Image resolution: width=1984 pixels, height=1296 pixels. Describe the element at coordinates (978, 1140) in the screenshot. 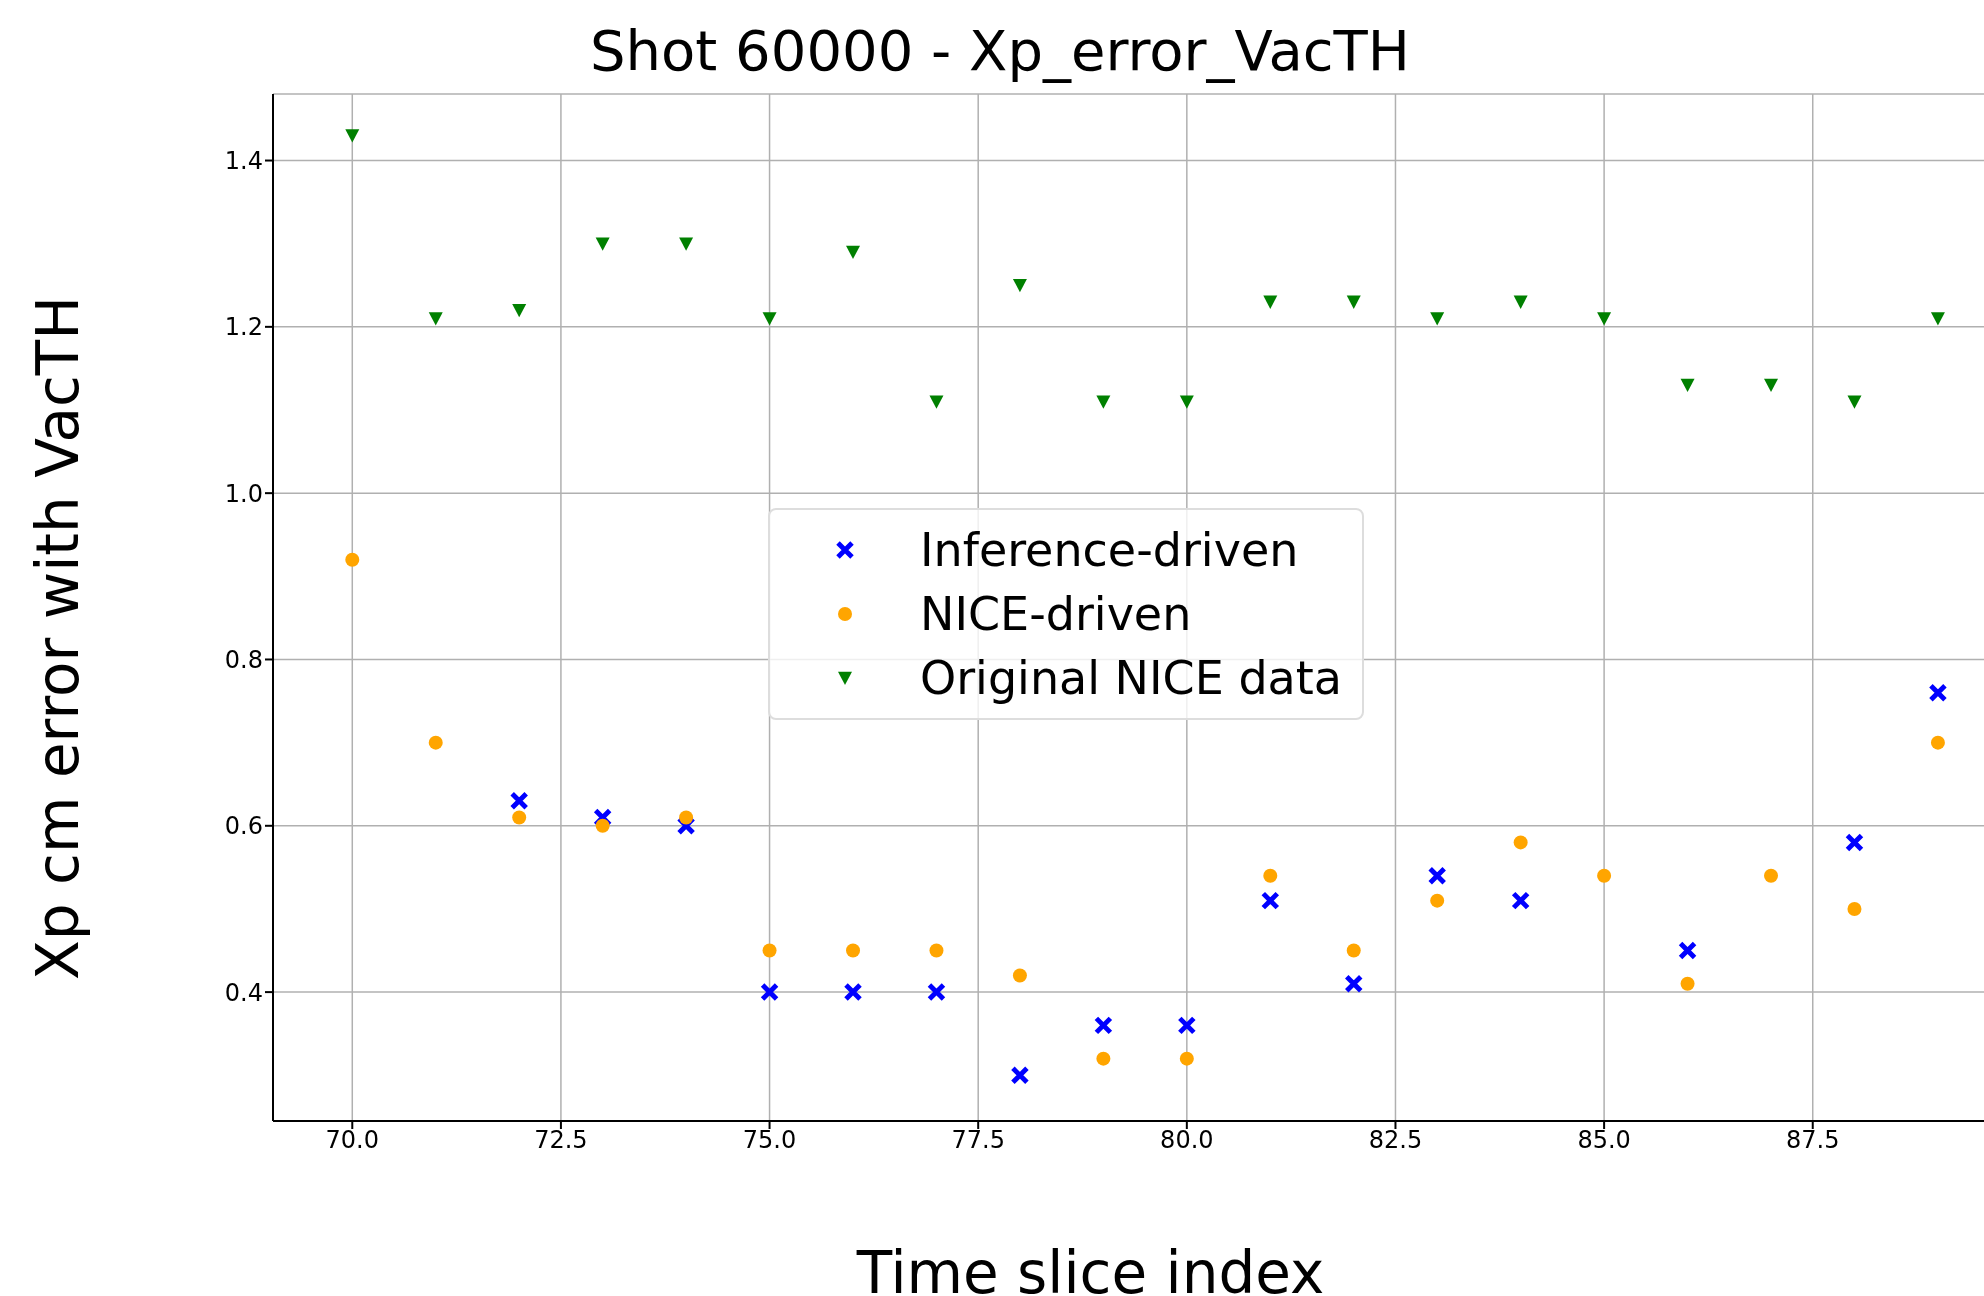

I see `x-tick-label: 77.5` at that location.